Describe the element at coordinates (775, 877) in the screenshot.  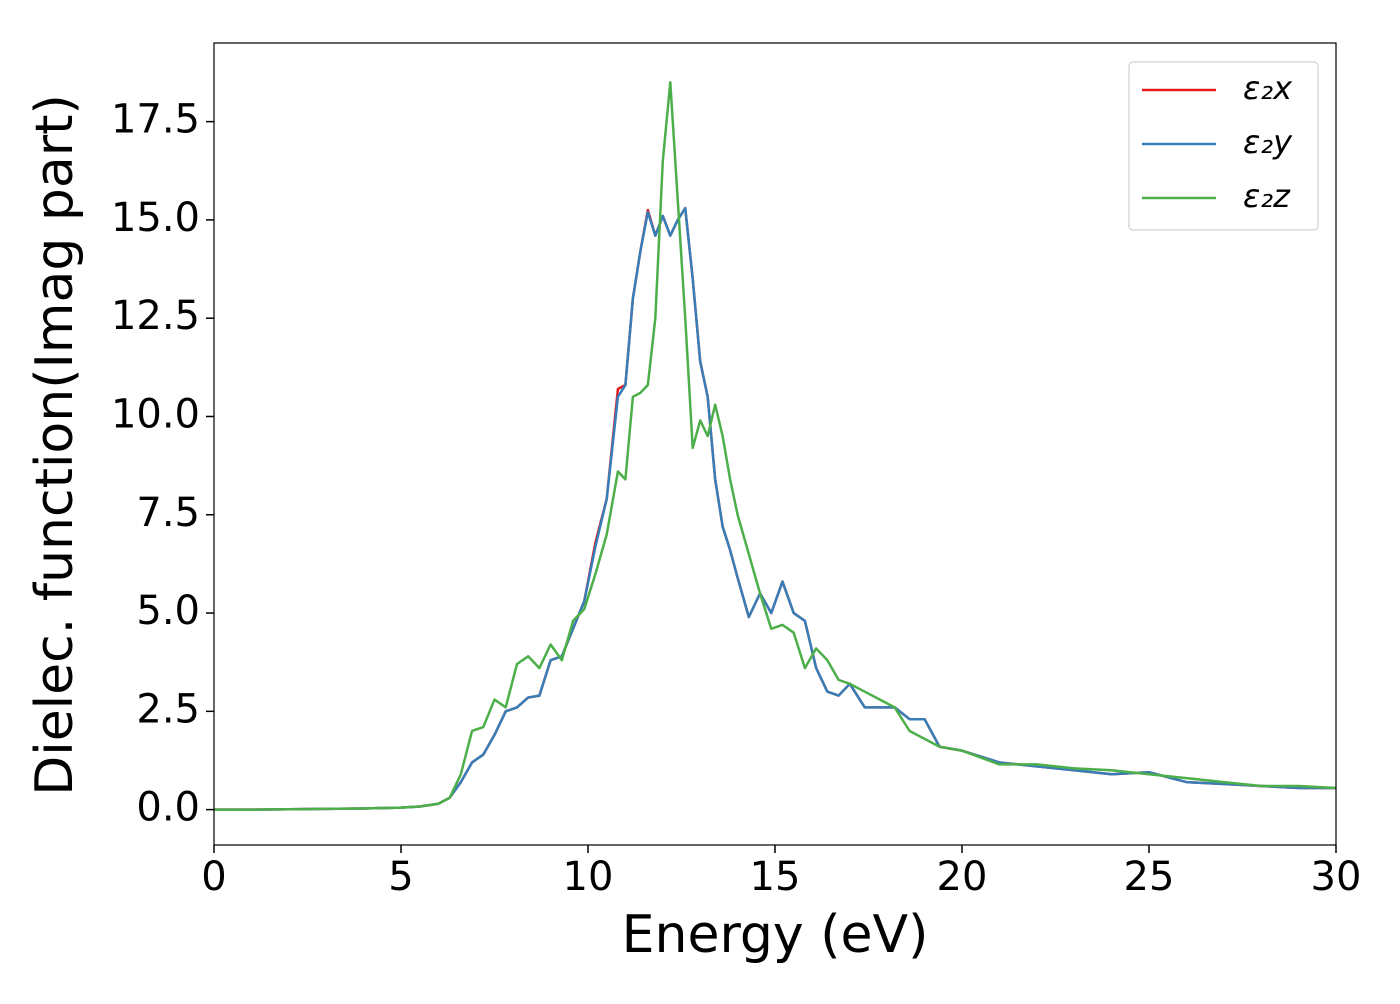
I see `x-tick-label: 15` at that location.